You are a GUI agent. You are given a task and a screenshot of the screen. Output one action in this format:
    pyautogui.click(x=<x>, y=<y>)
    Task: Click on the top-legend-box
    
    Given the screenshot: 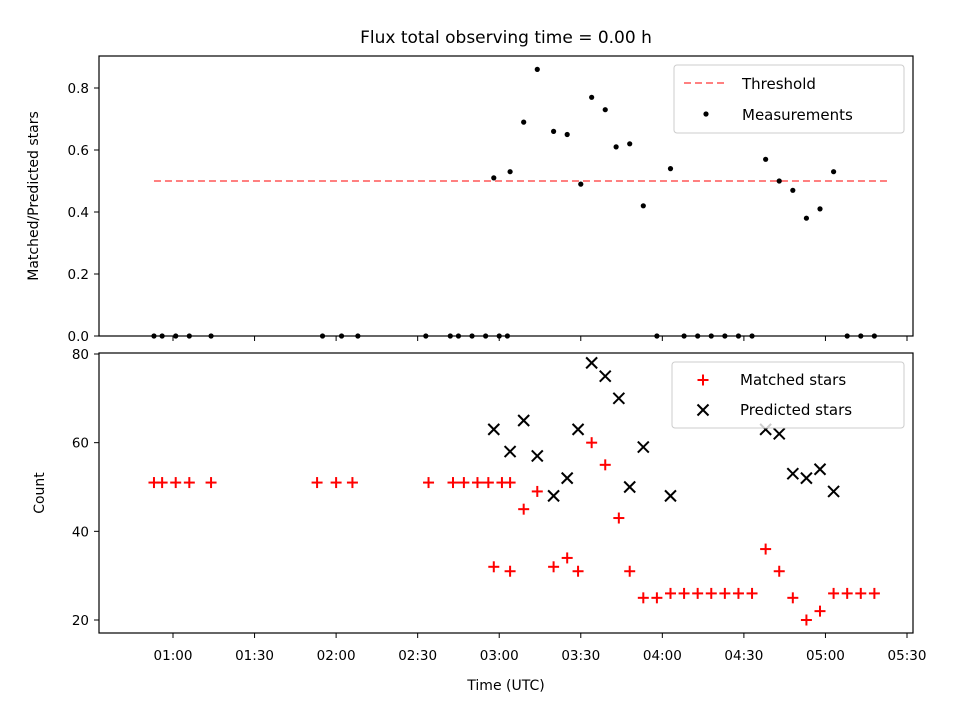 What is the action you would take?
    pyautogui.click(x=789, y=99)
    